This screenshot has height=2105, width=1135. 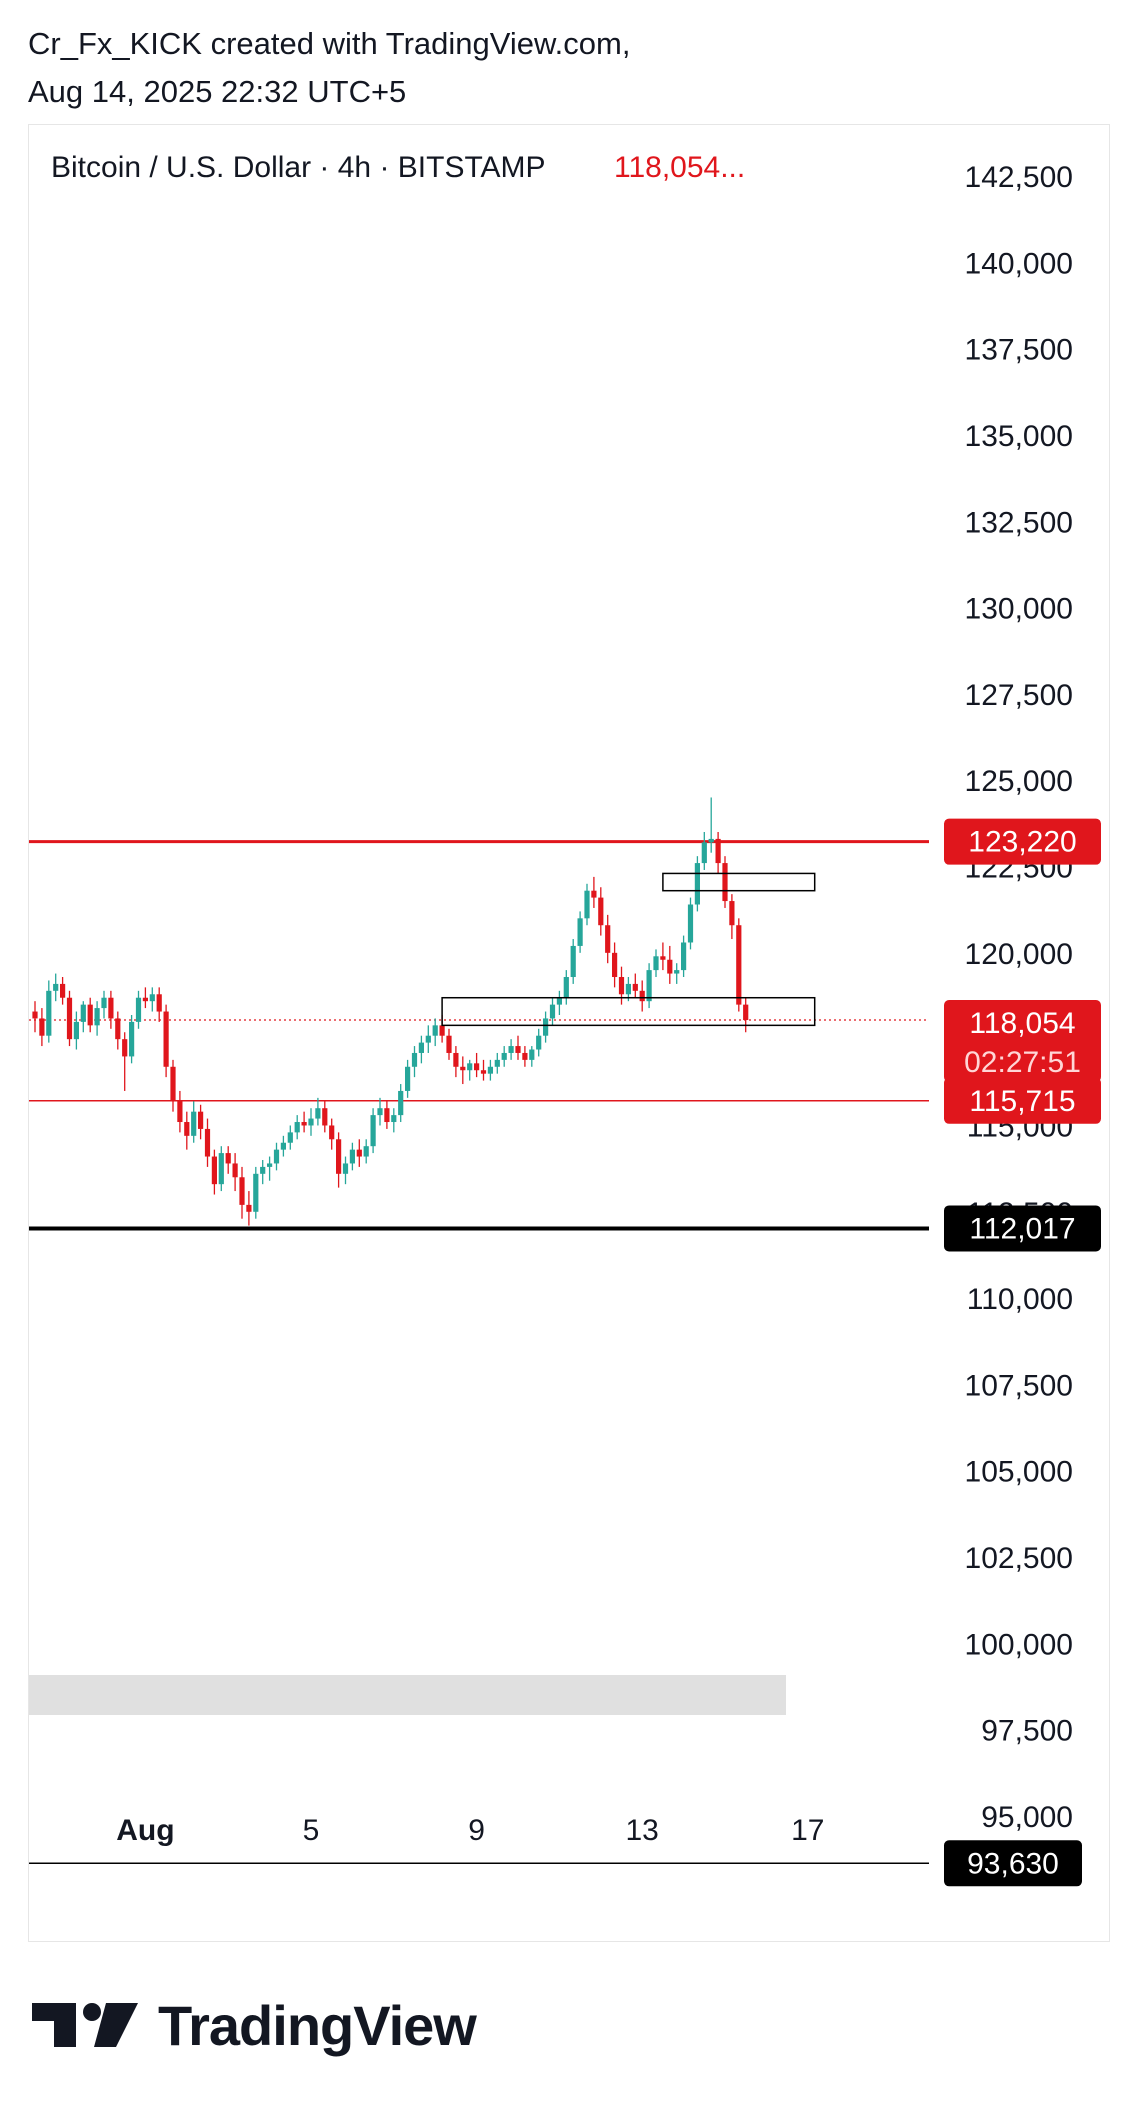 I want to click on time-tick-label: 17, so click(x=807, y=1830).